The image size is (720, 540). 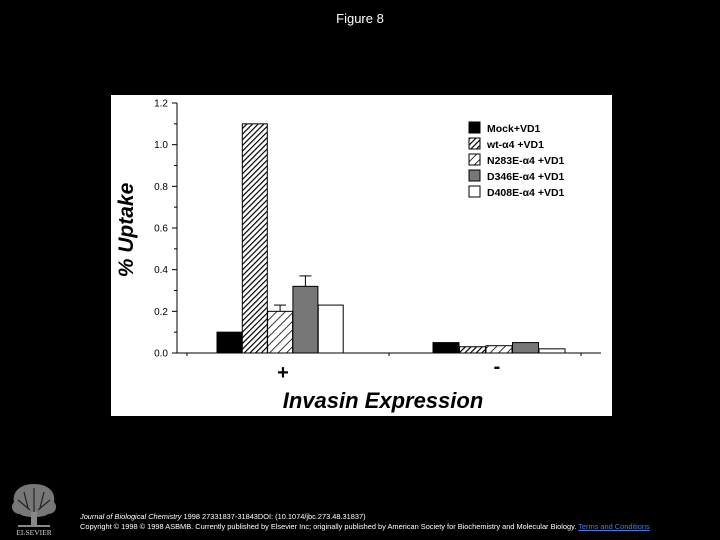 I want to click on logo-wordmark: ELSEVIER, so click(x=33, y=532).